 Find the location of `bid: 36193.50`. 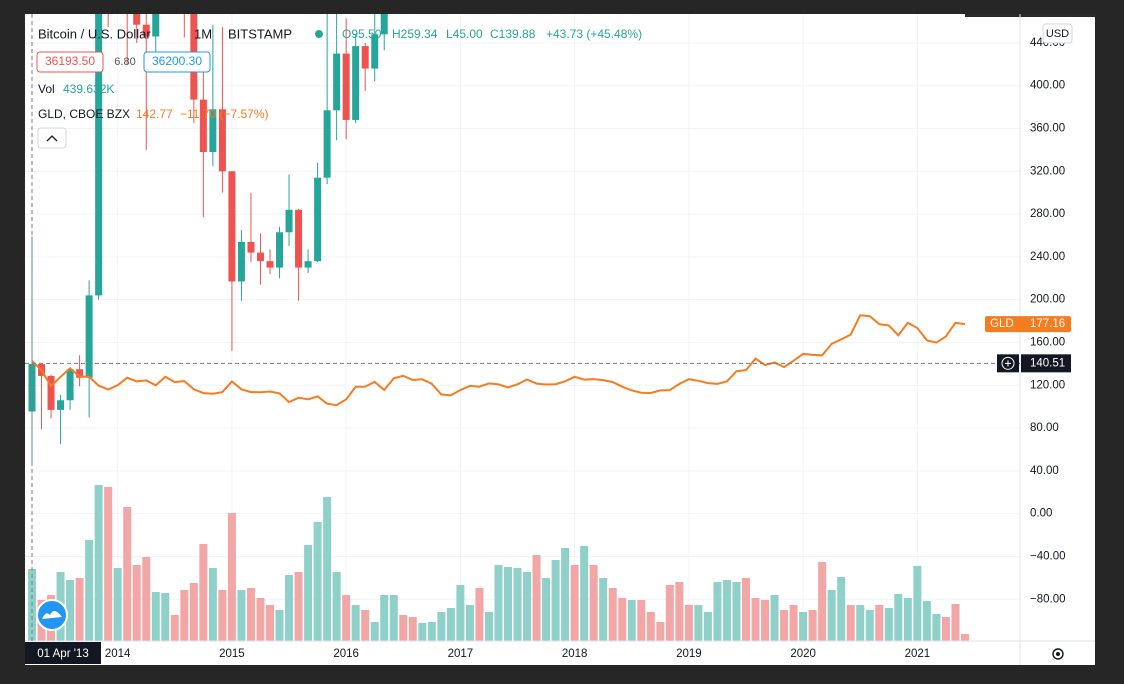

bid: 36193.50 is located at coordinates (70, 61).